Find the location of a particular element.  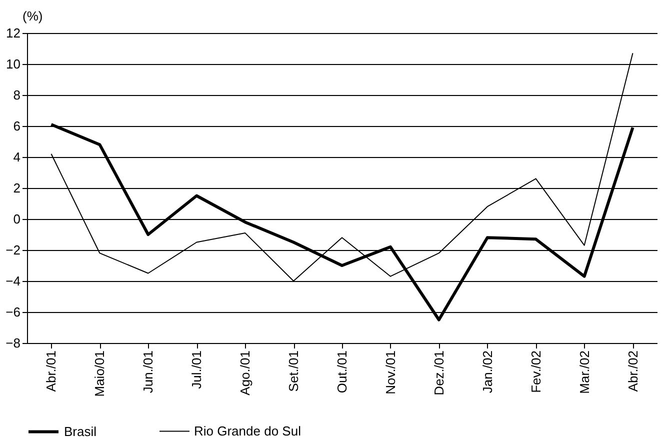

legend-label: Rio Grande do Sul is located at coordinates (248, 430).